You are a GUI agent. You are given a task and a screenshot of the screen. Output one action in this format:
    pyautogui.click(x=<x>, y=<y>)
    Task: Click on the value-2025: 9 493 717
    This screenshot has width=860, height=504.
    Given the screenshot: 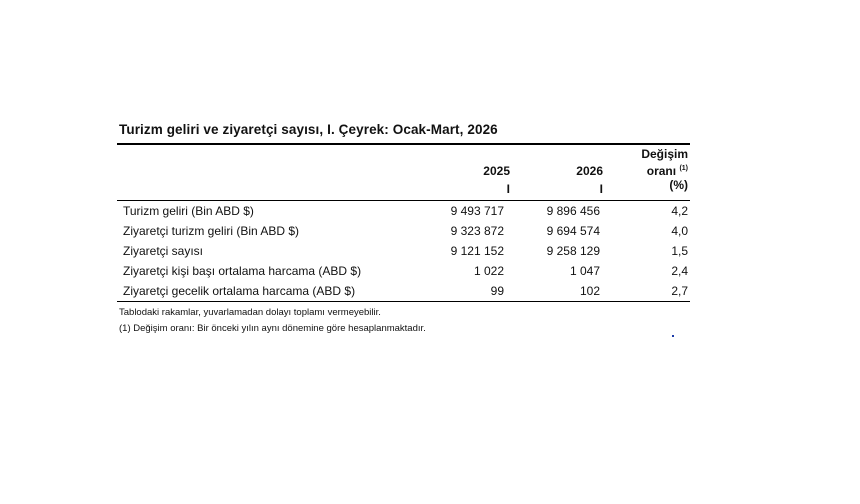 What is the action you would take?
    pyautogui.click(x=477, y=211)
    